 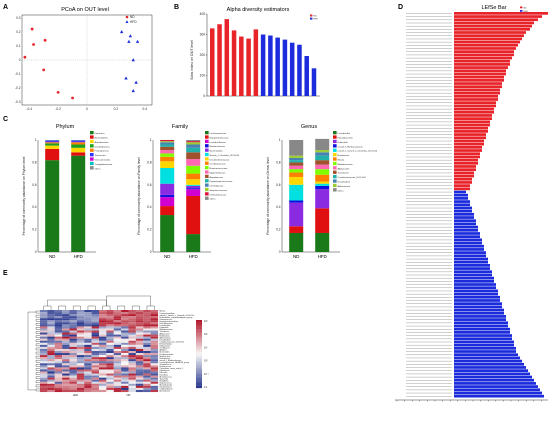 What do you see at coordinates (58, 109) in the screenshot?
I see `pcoa-x-tick-label: -0.2` at bounding box center [58, 109].